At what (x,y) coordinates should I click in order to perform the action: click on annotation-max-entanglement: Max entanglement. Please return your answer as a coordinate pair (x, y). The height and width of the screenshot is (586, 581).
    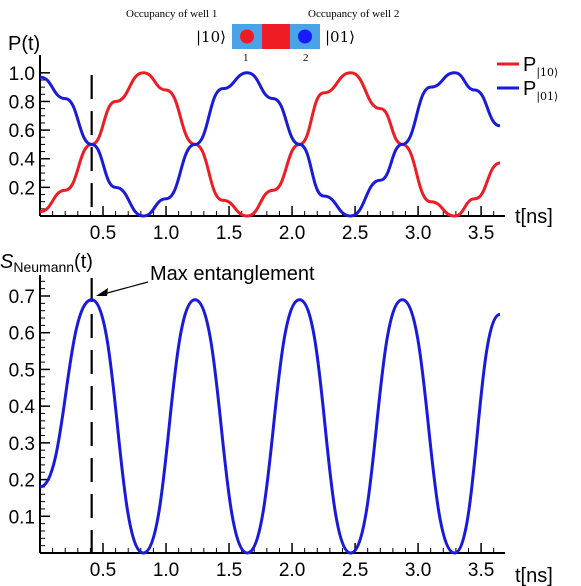
    Looking at the image, I should click on (232, 274).